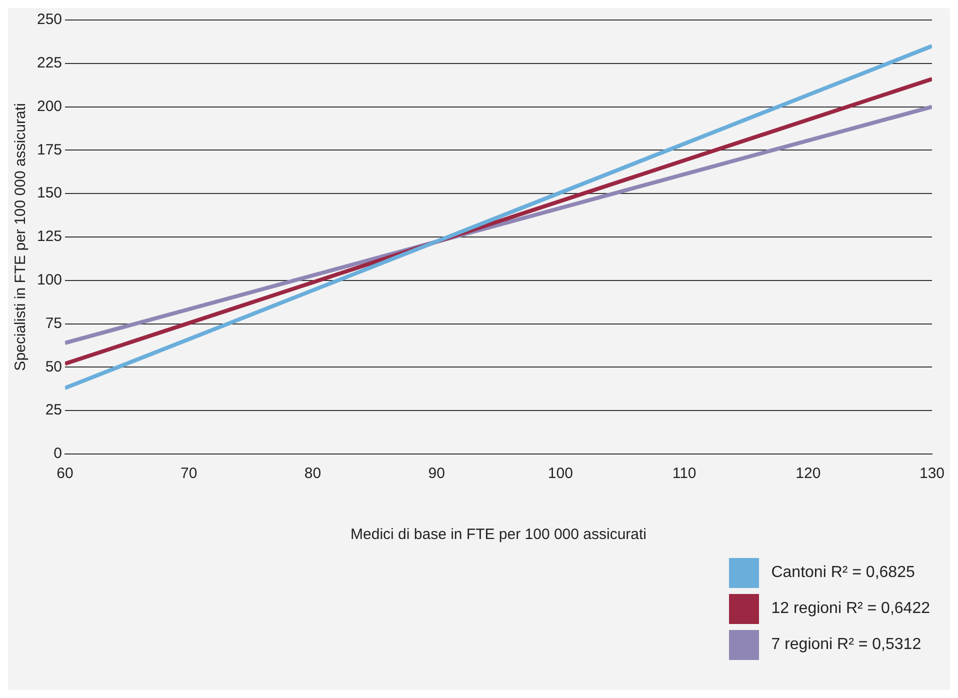  I want to click on y-tick-label: 175, so click(49, 149).